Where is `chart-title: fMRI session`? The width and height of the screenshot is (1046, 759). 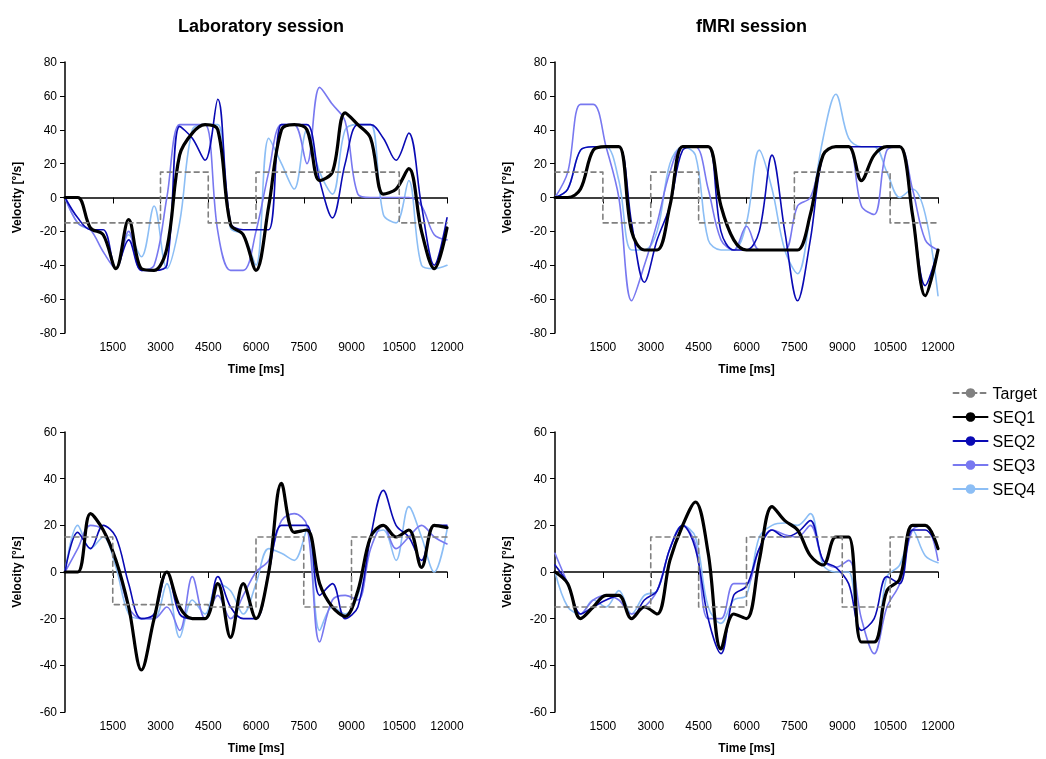
chart-title: fMRI session is located at coordinates (751, 26).